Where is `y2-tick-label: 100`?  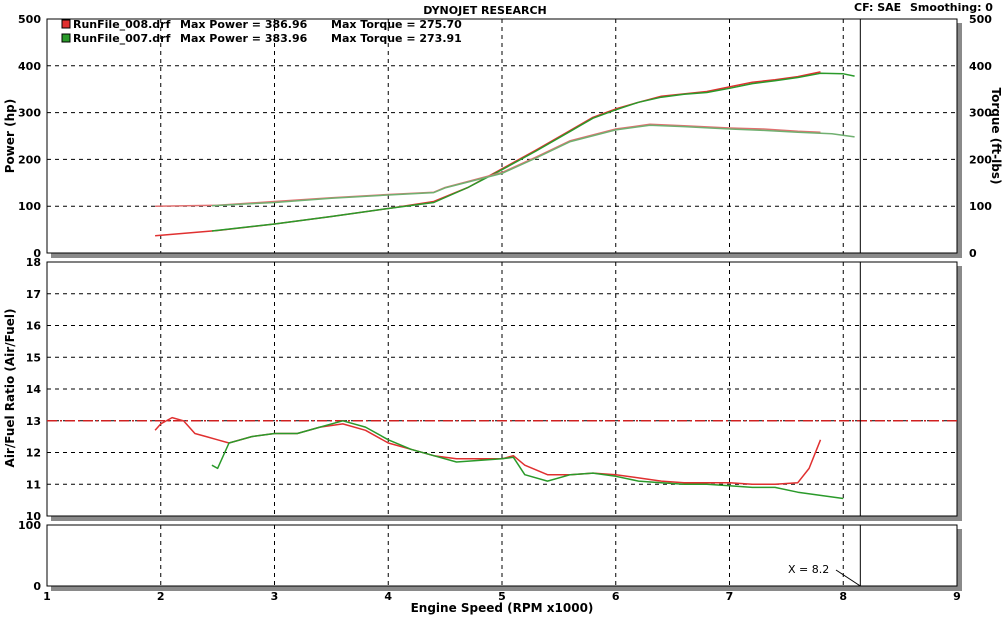 y2-tick-label: 100 is located at coordinates (980, 206).